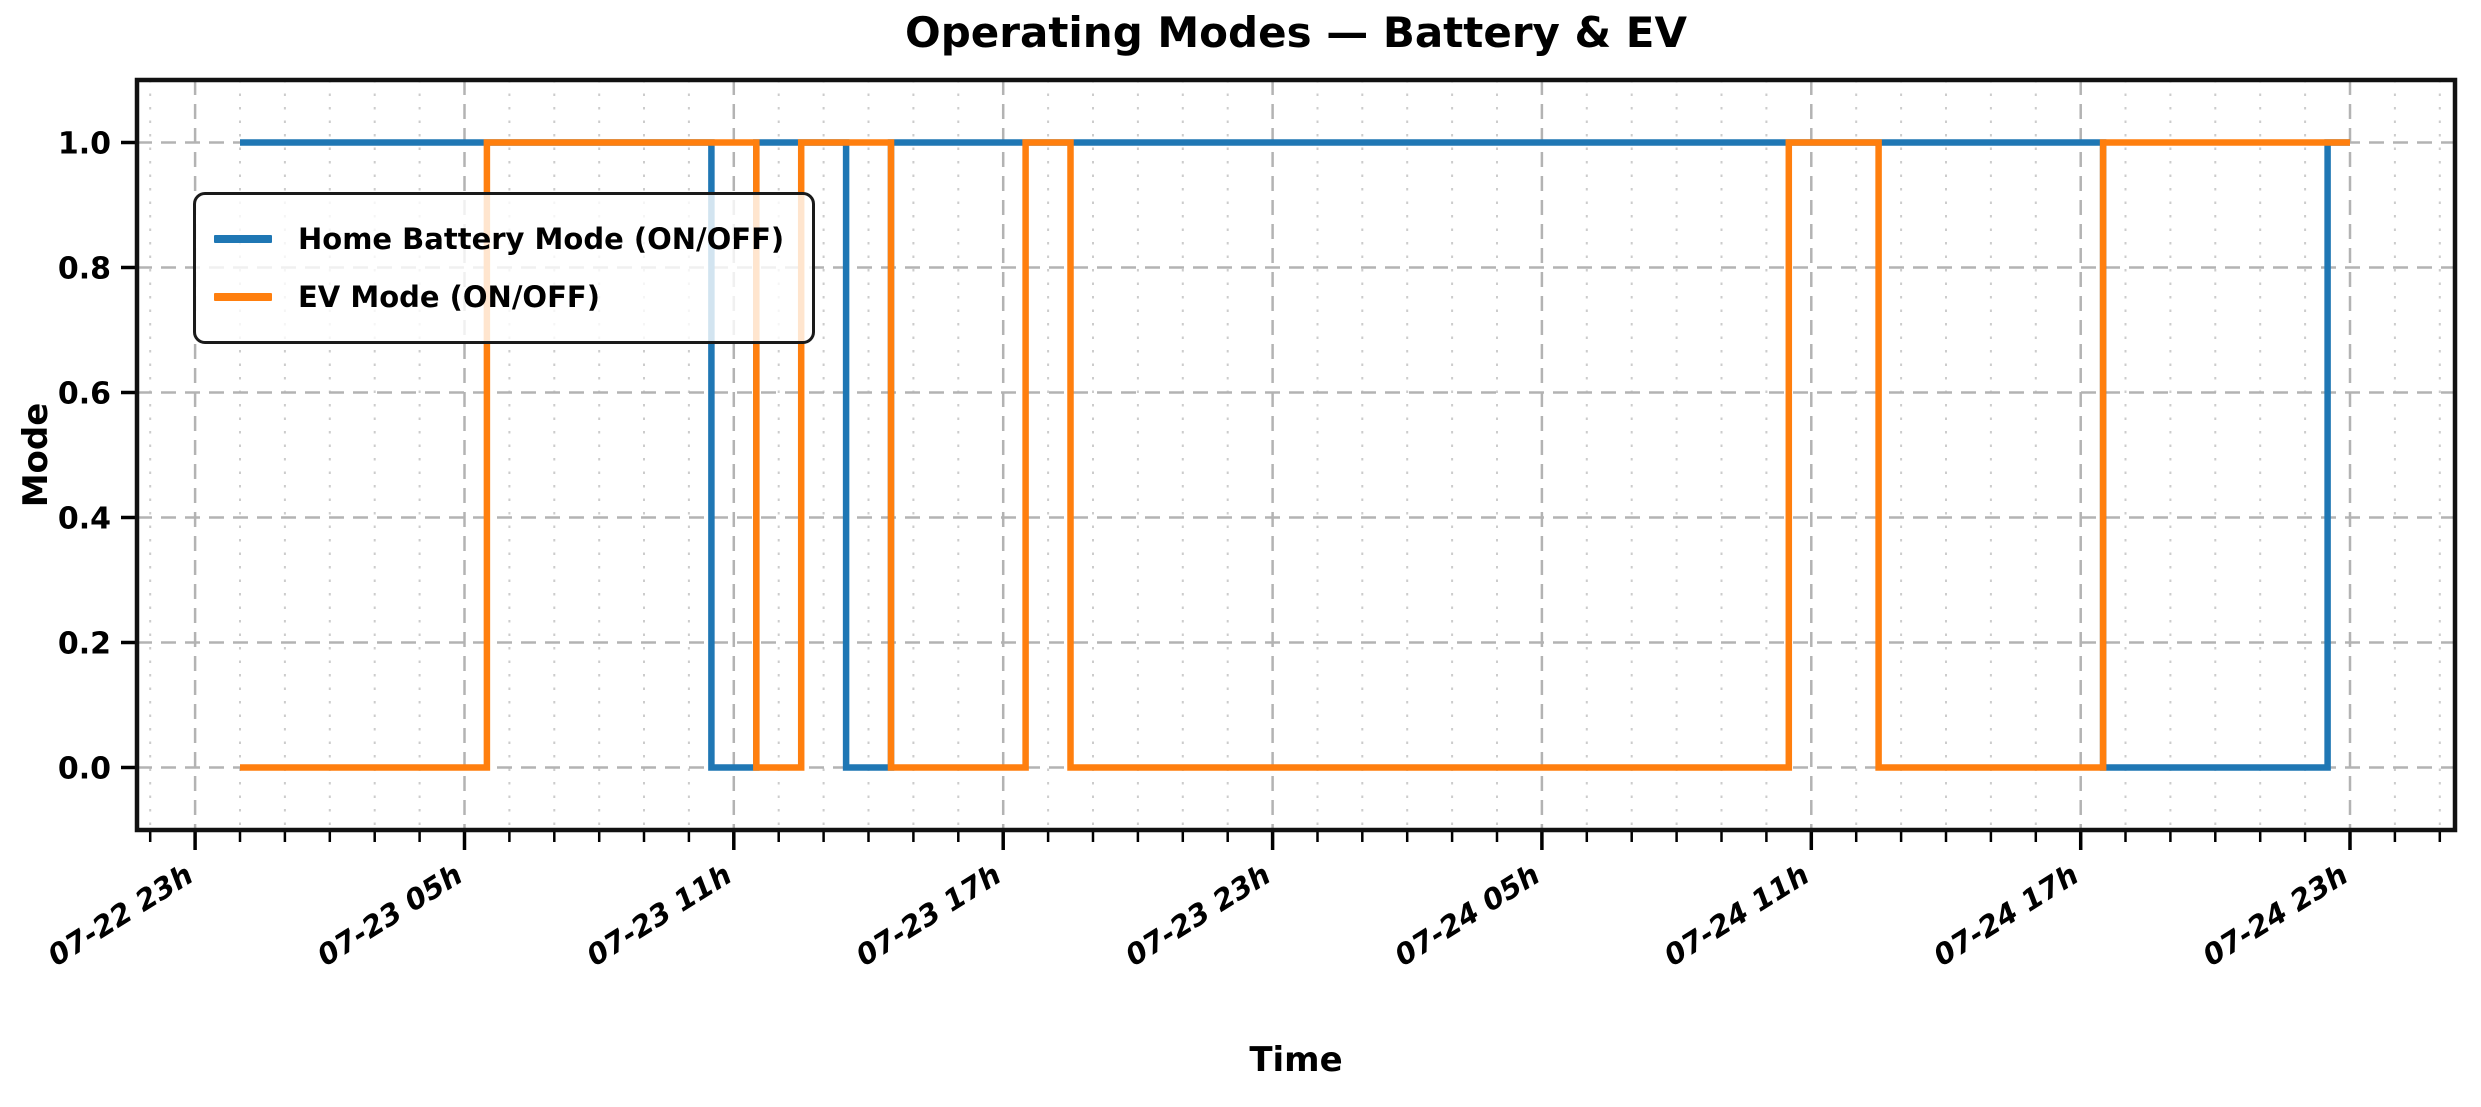 This screenshot has width=2481, height=1107. I want to click on x-tick-label: 07-24 05h, so click(1467, 915).